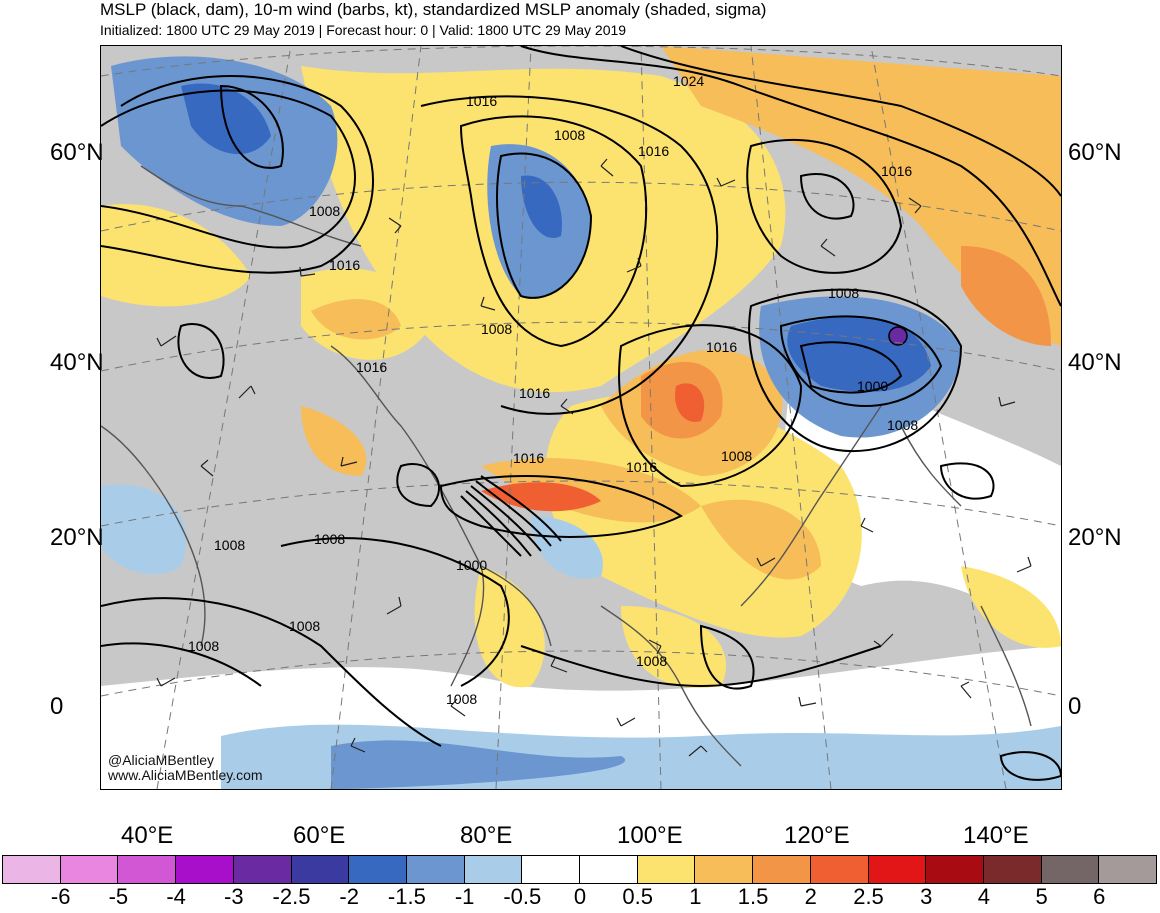 Image resolution: width=1160 pixels, height=913 pixels. Describe the element at coordinates (464, 896) in the screenshot. I see `colorbar-tick-label: -1` at that location.